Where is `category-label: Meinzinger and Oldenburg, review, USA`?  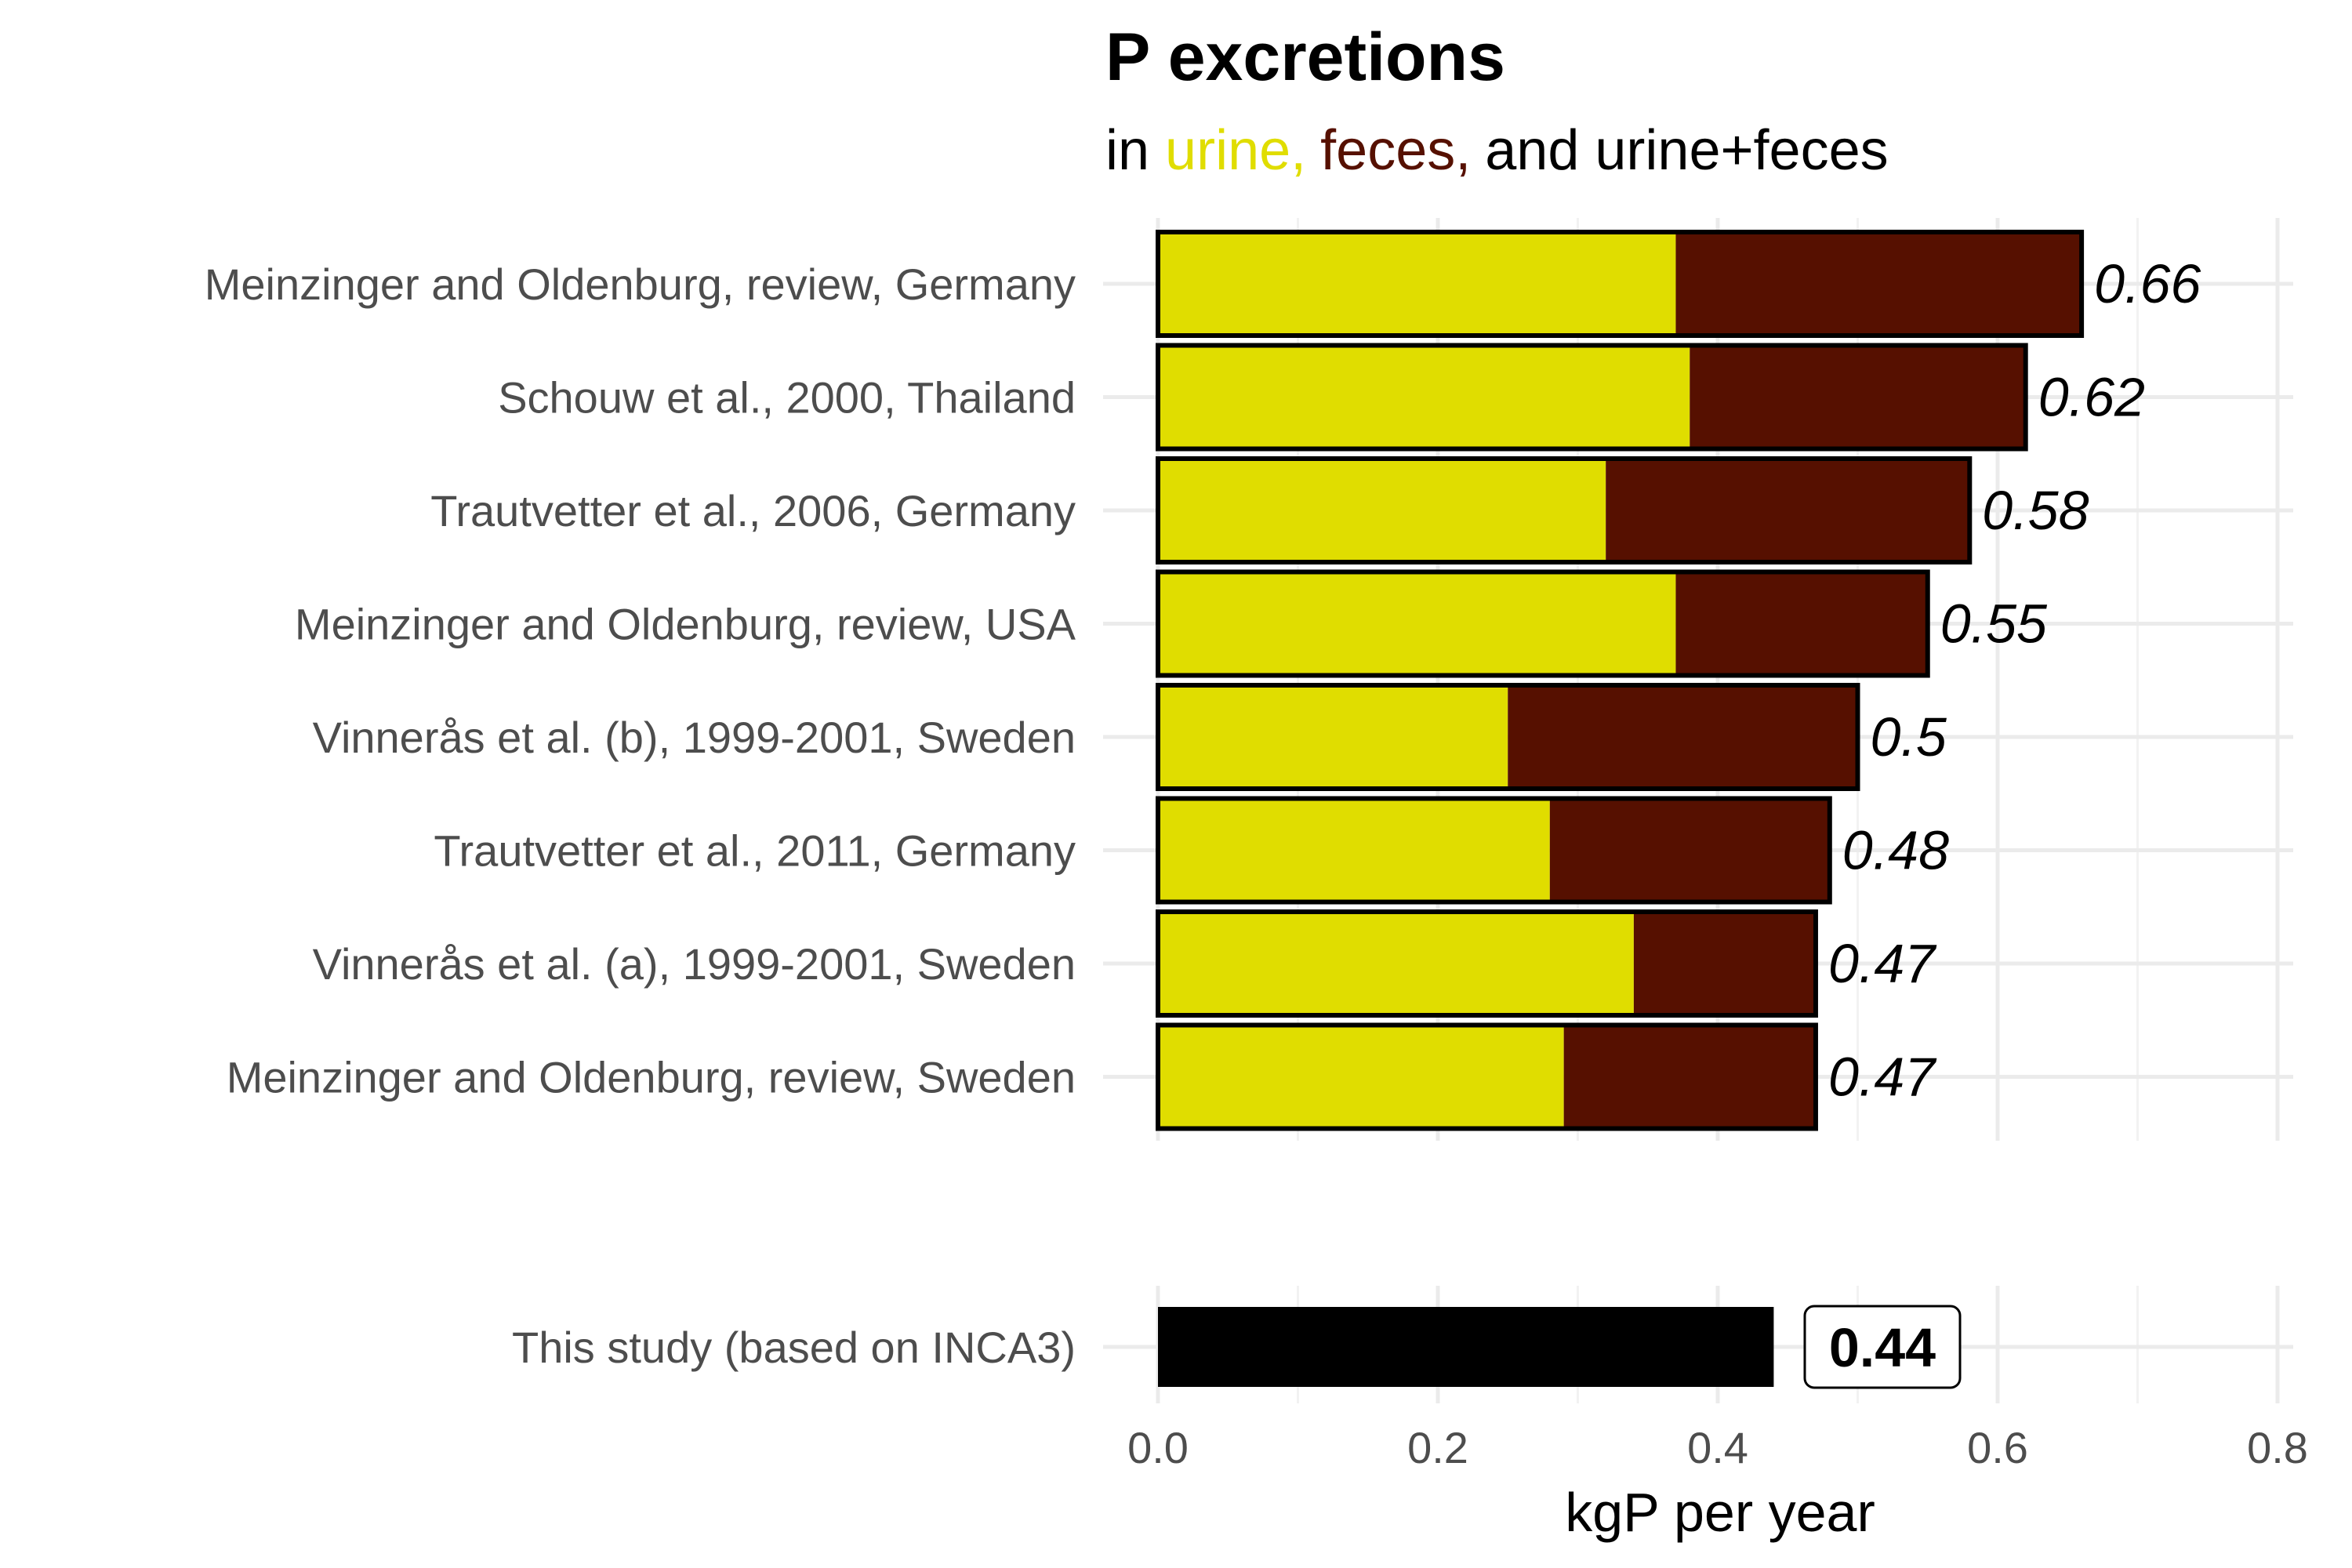 category-label: Meinzinger and Oldenburg, review, USA is located at coordinates (685, 624).